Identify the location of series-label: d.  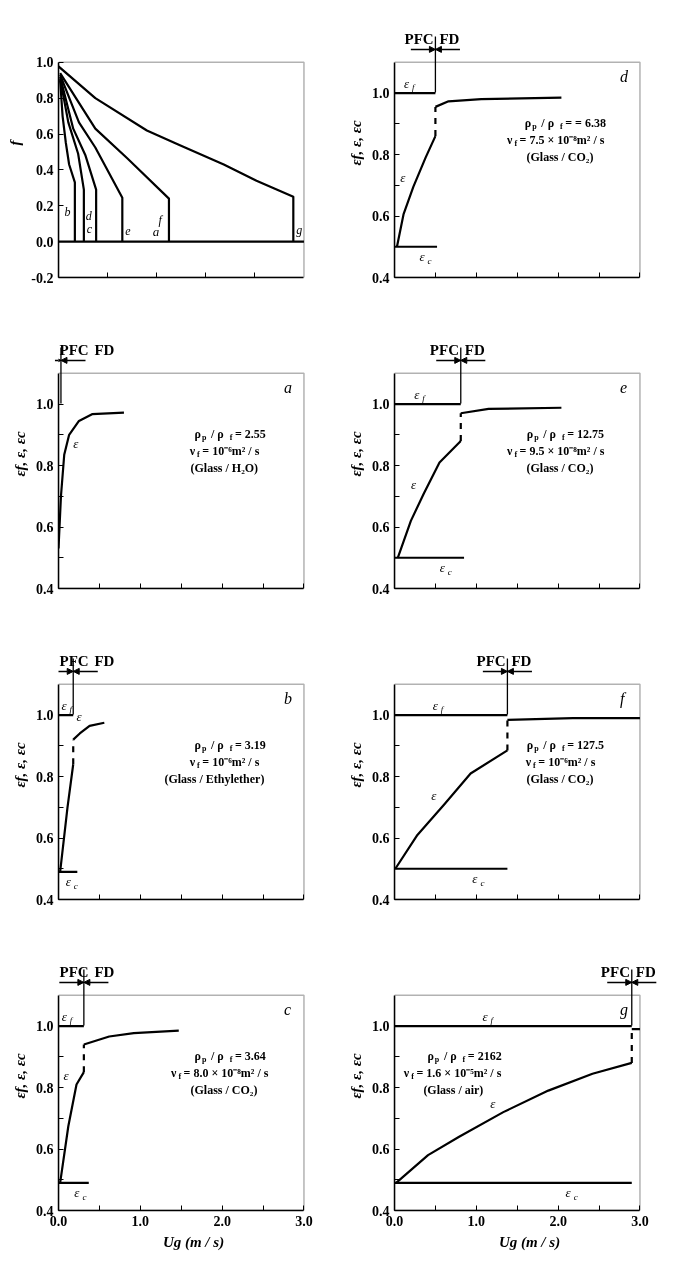
(89, 215).